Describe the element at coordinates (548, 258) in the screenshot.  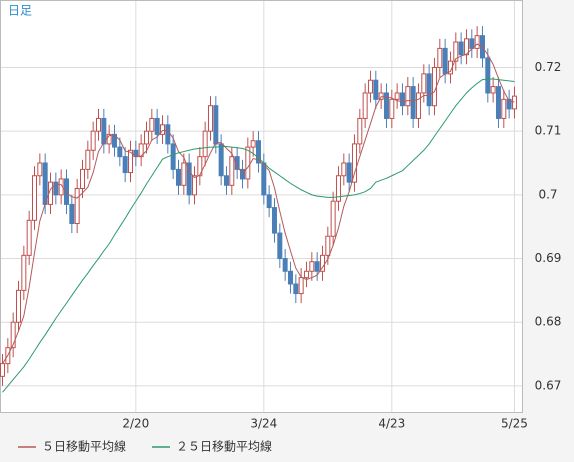
I see `y-tick-label: 0.69` at that location.